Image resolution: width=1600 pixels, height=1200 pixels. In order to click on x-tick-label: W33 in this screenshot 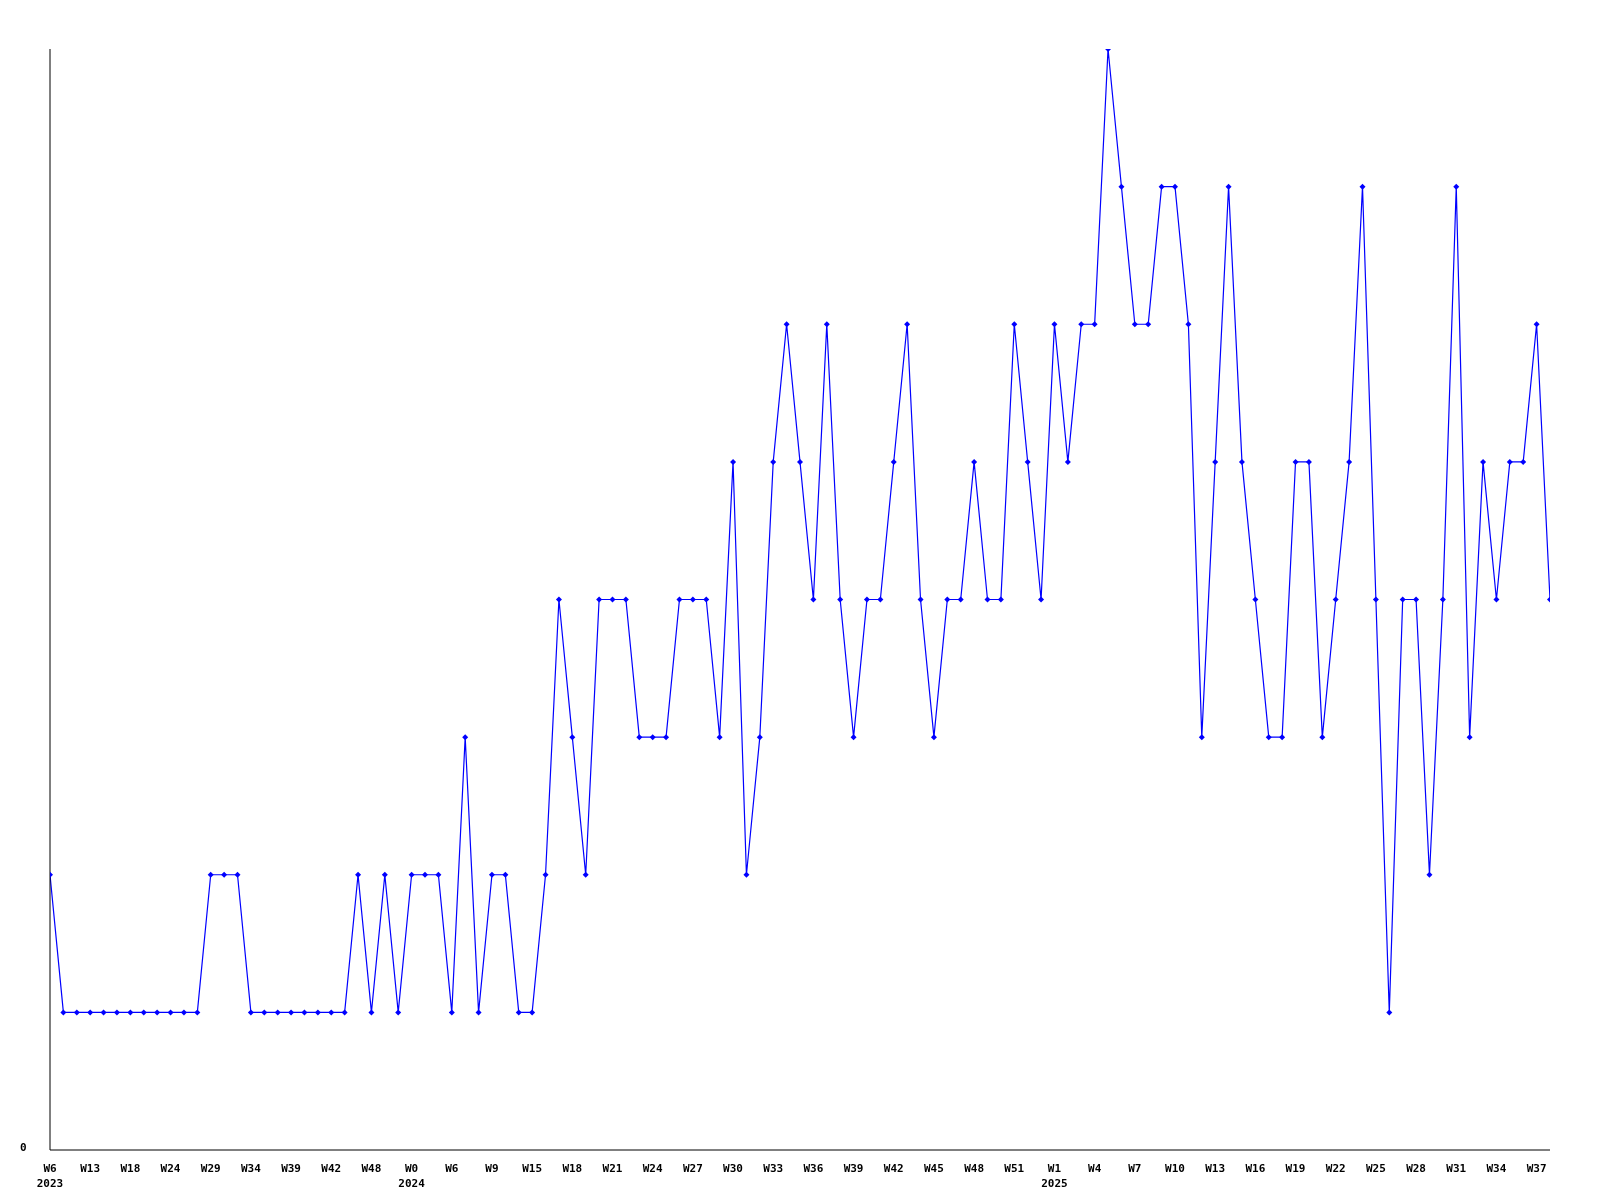, I will do `click(773, 1168)`.